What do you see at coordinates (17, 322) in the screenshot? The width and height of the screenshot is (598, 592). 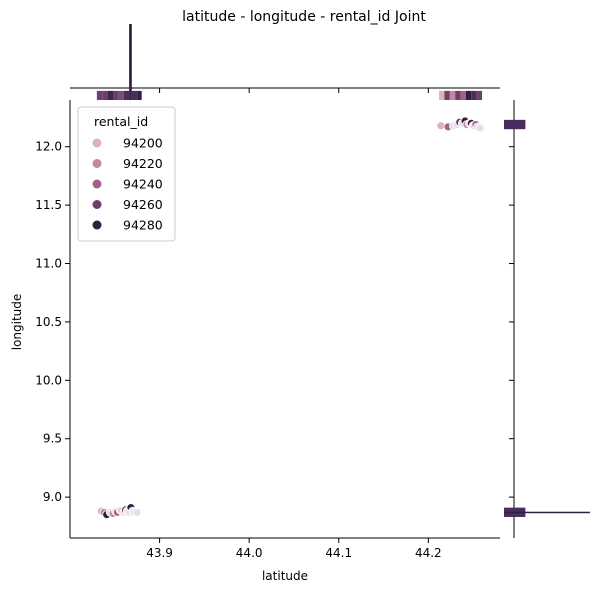 I see `y-axis-label: longitude` at bounding box center [17, 322].